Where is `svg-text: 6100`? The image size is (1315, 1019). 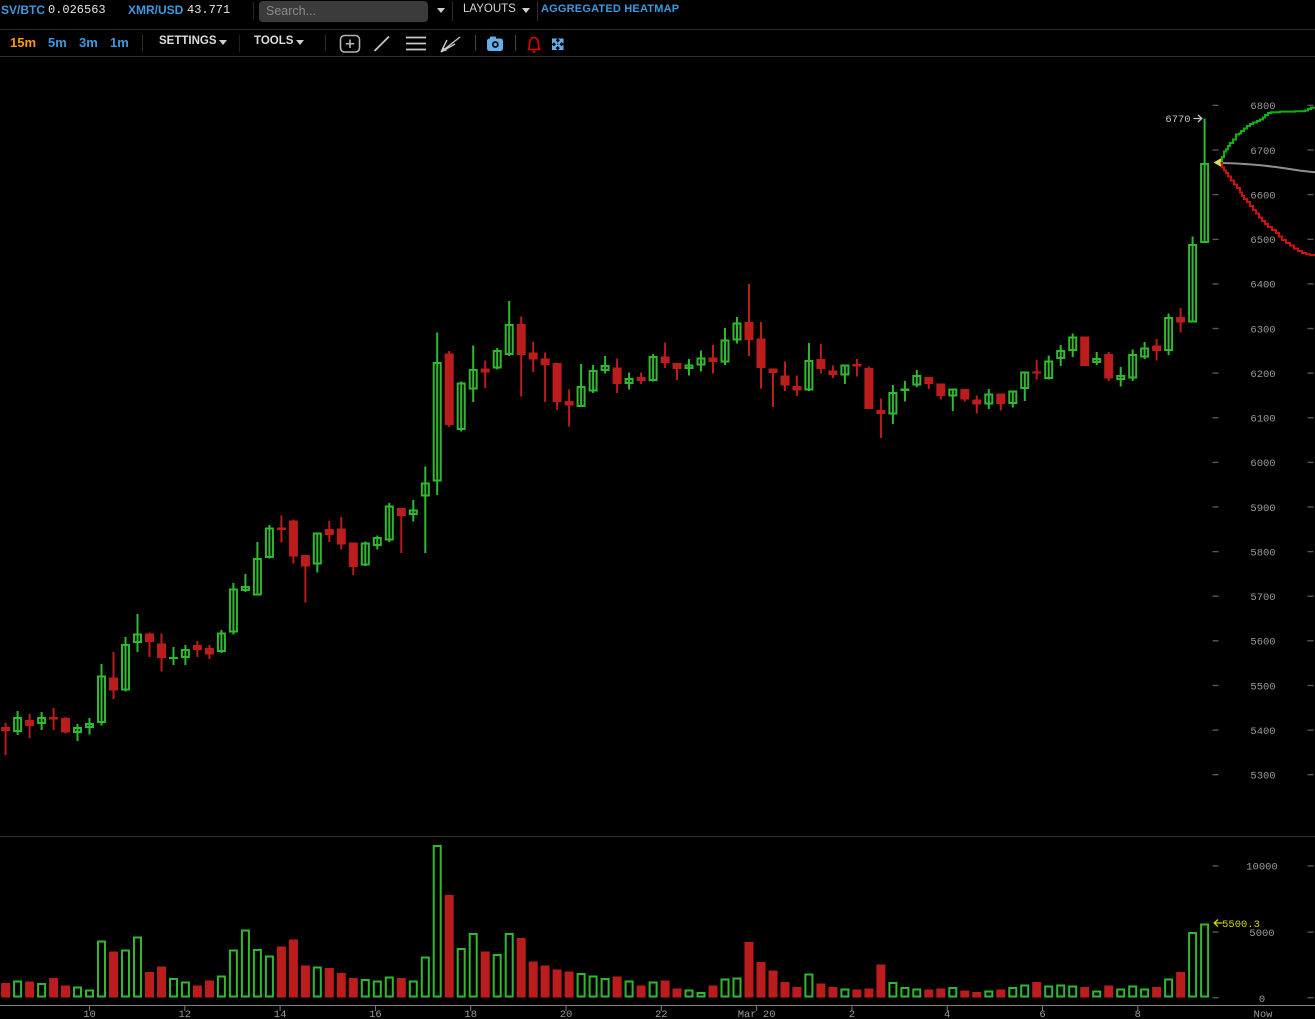
svg-text: 6100 is located at coordinates (1262, 420).